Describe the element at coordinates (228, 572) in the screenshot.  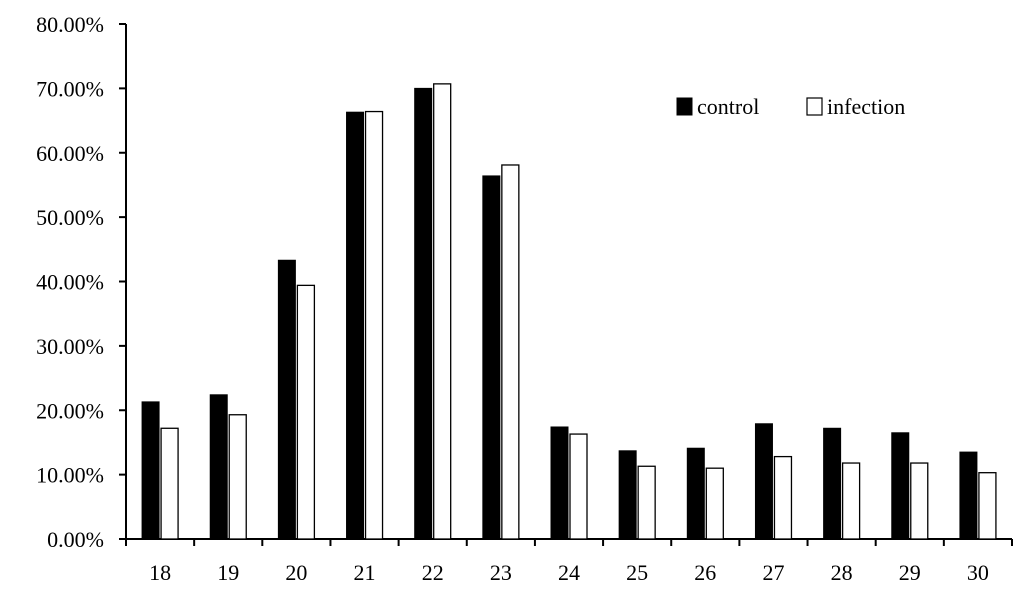
I see `x-tick-label: 19` at that location.